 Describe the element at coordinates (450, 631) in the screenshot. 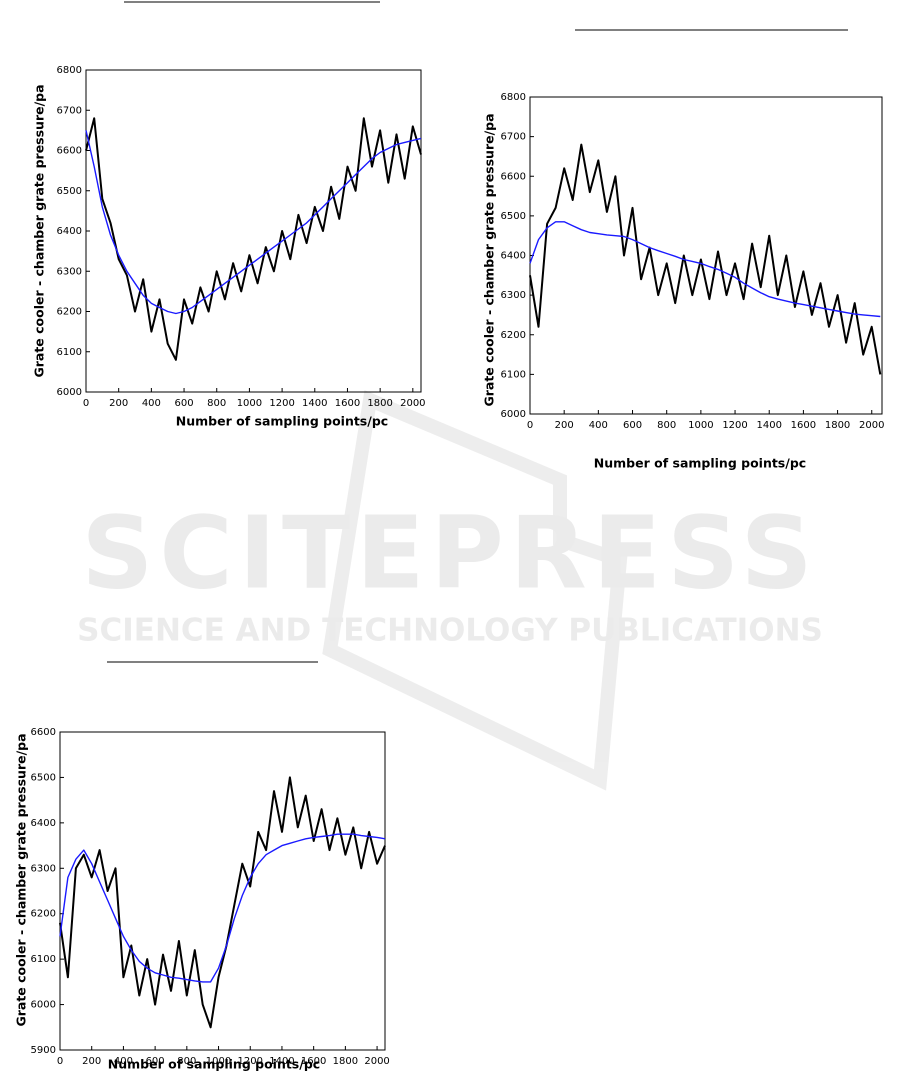

I see `watermark-subtitle: SCIENCE AND TECHNOLOGY PUBLICATIONS` at that location.